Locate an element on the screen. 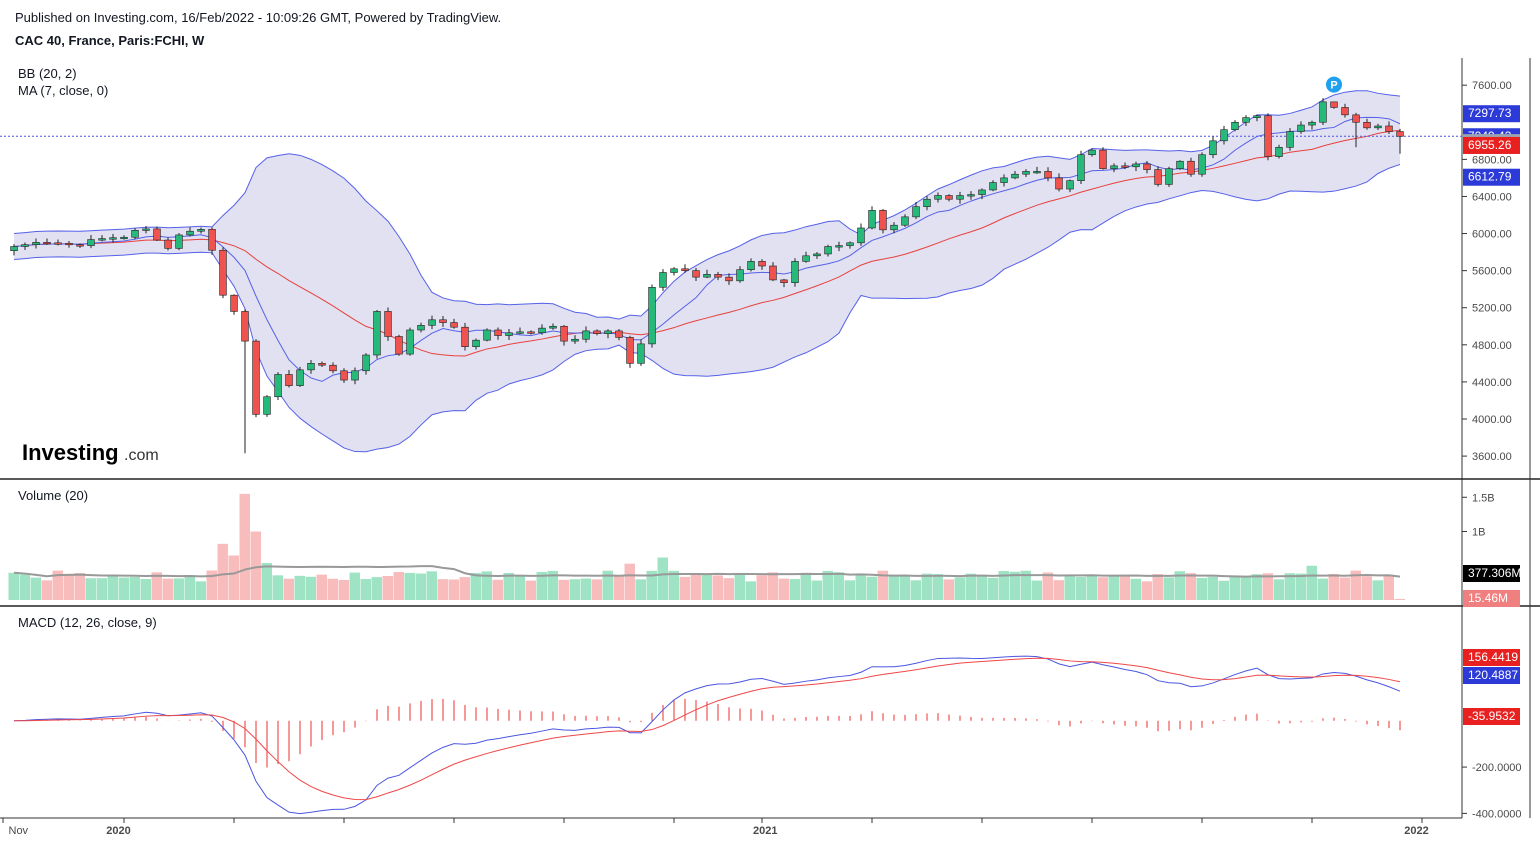  volume-pane: Volume (20) 1.5B 1B 377.306M 15.46M is located at coordinates (765, 547).